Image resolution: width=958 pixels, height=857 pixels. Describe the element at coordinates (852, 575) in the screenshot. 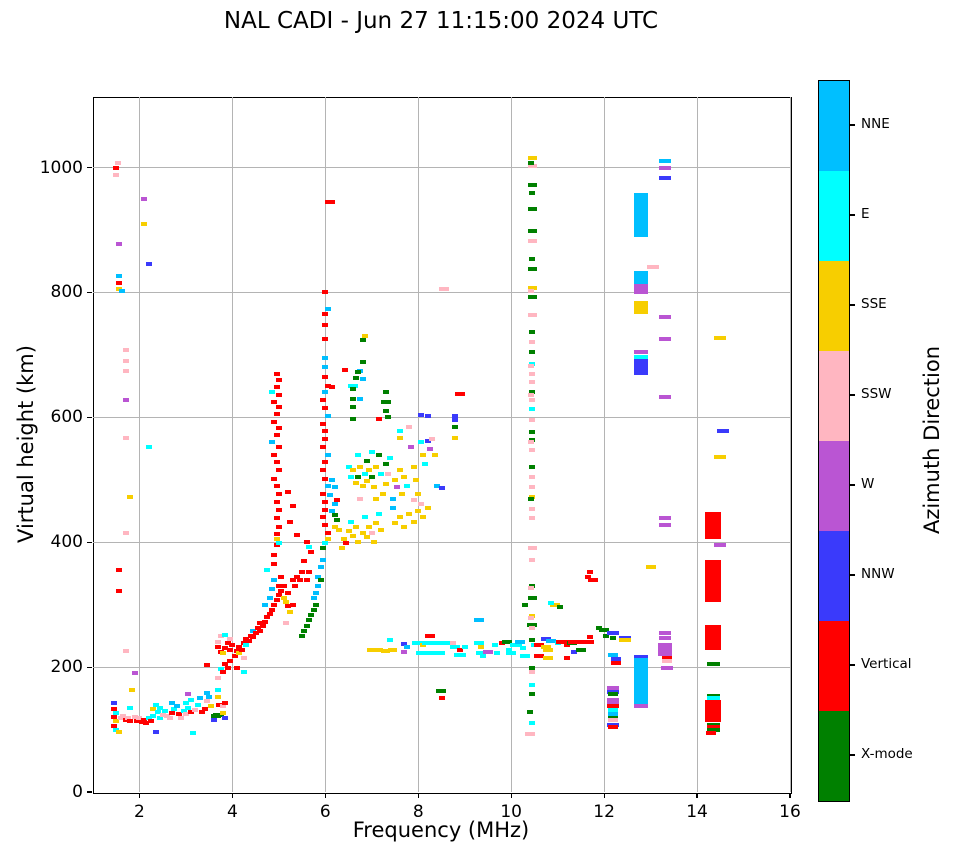

I see `colorbar-tick` at that location.